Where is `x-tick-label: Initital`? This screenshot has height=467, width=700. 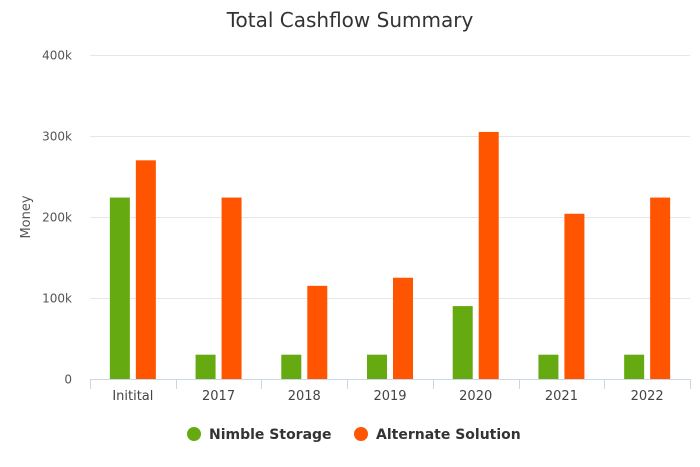 x-tick-label: Initital is located at coordinates (132, 396).